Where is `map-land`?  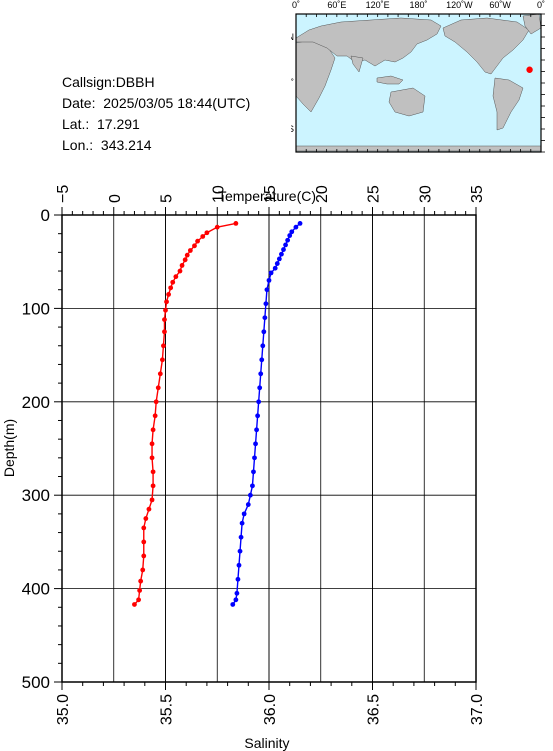
map-land is located at coordinates (418, 82).